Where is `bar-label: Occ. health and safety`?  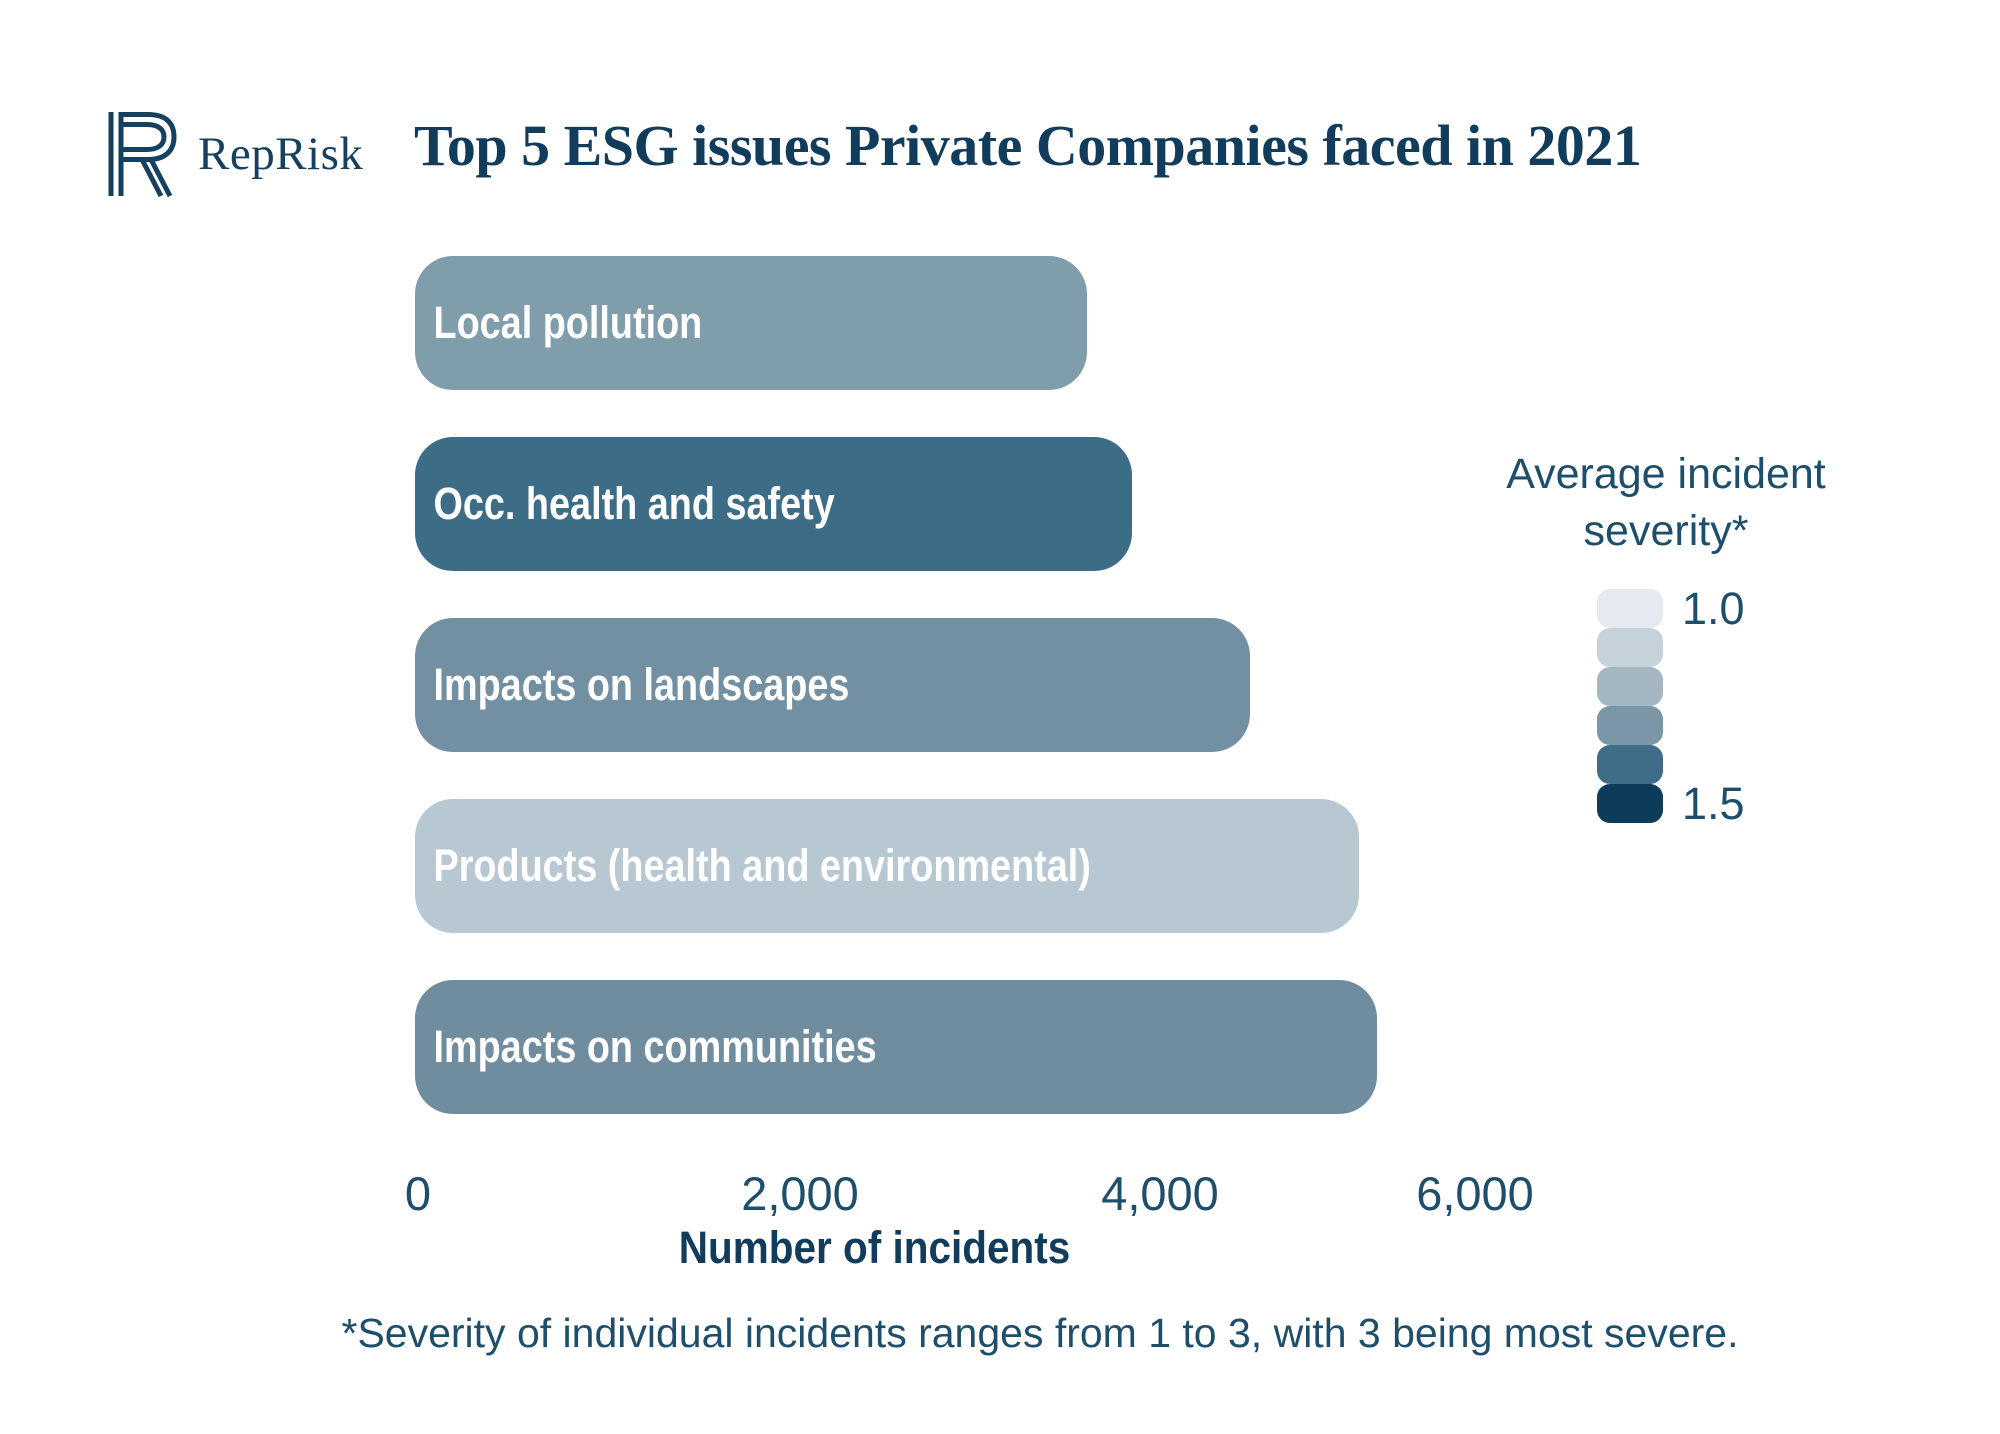 bar-label: Occ. health and safety is located at coordinates (634, 503).